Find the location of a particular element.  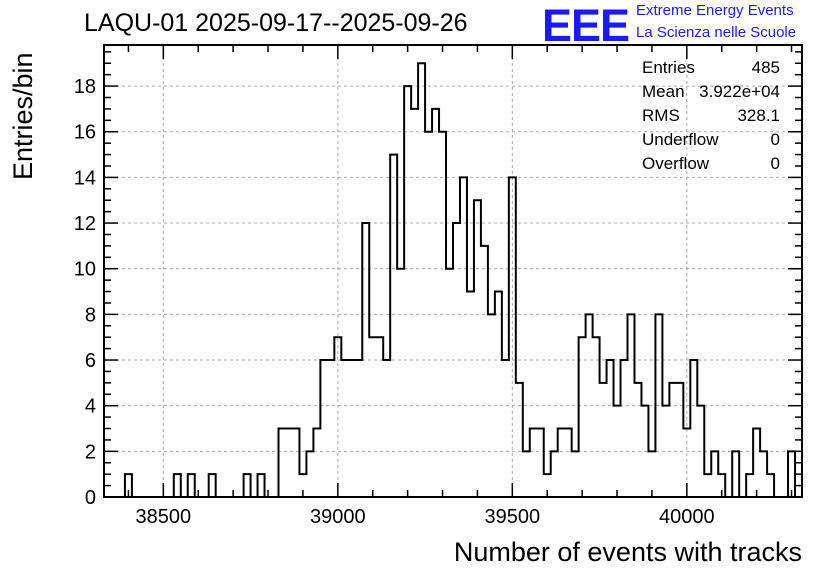

stat-rms: RMS 328.1 is located at coordinates (711, 118).